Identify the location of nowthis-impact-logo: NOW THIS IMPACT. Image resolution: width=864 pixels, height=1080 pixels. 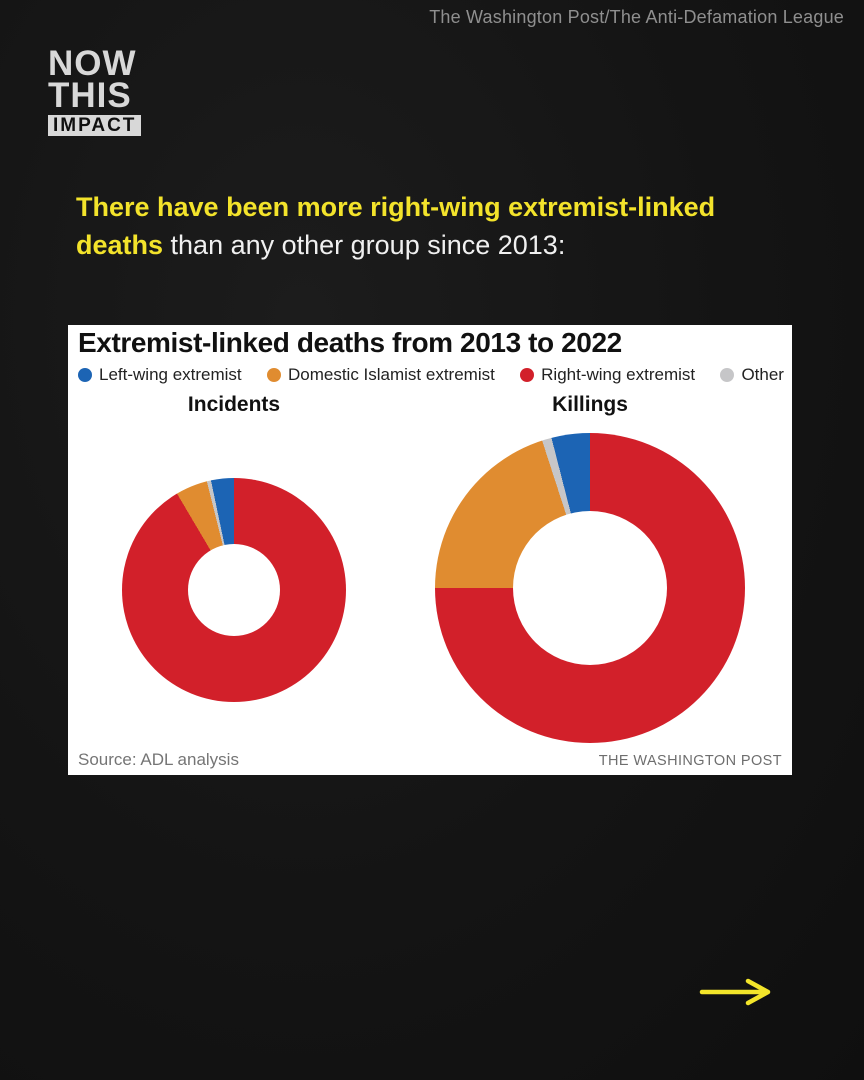
(95, 90).